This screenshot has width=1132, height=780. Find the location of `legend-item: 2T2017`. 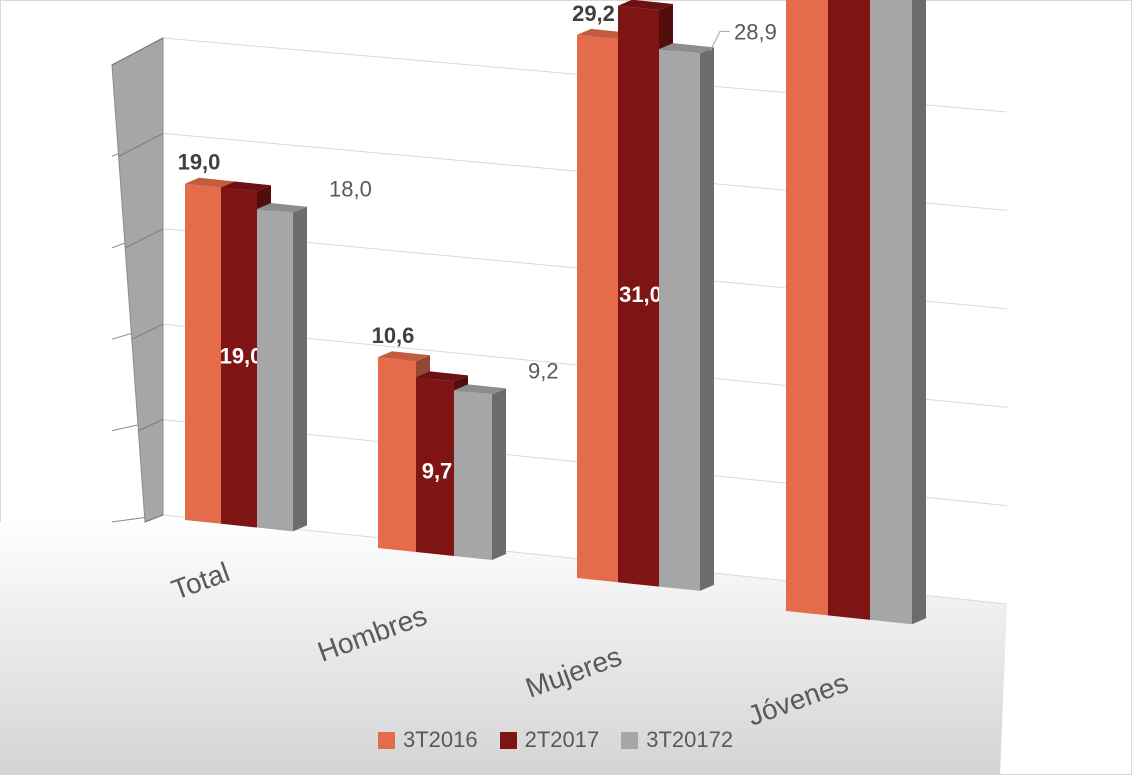

legend-item: 2T2017 is located at coordinates (549, 740).